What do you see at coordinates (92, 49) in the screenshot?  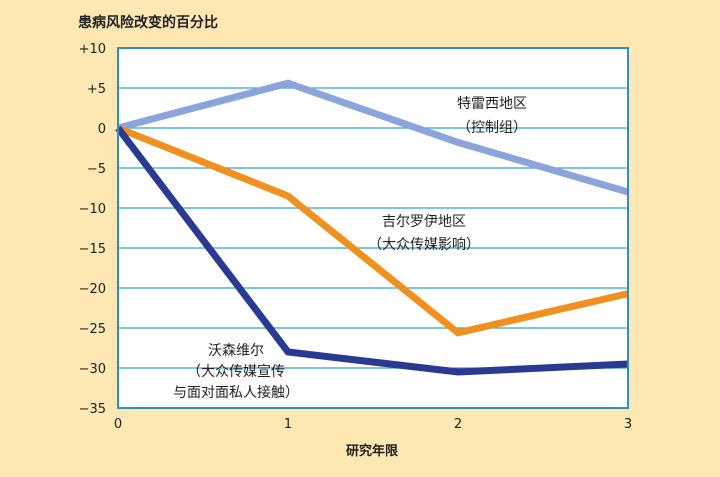 I see `y-tick-label: +10` at bounding box center [92, 49].